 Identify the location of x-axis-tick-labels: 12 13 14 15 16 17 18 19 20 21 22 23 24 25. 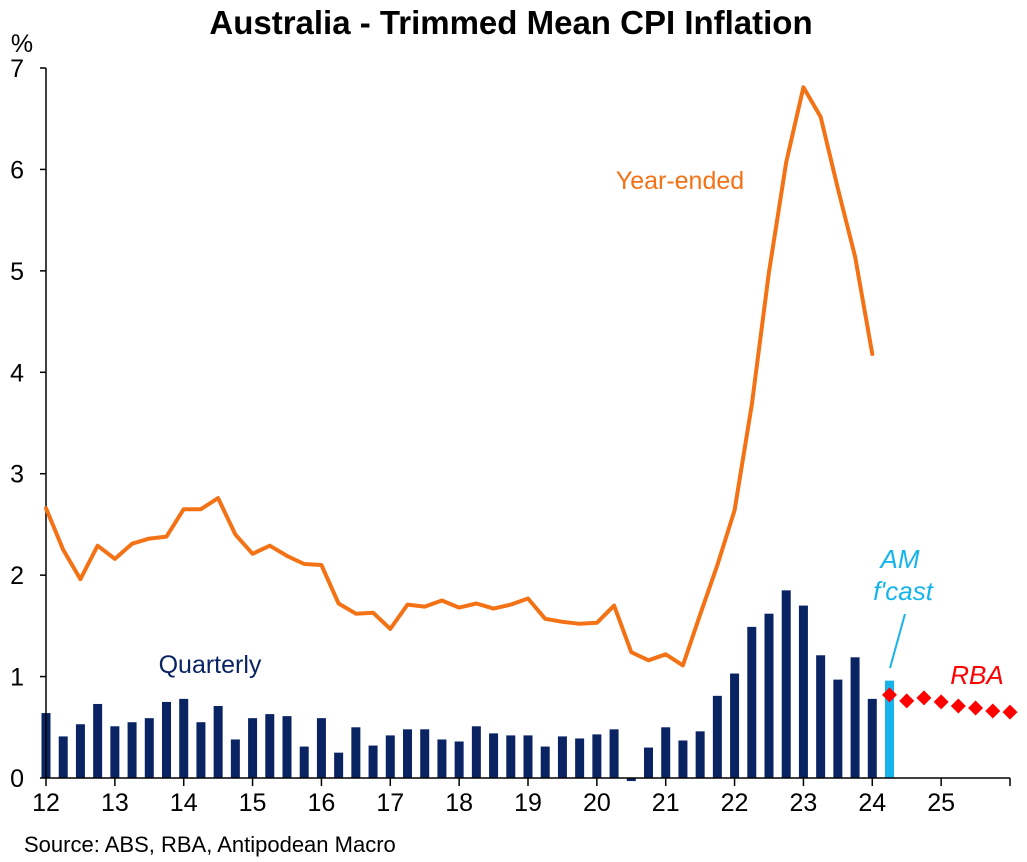
(493, 803).